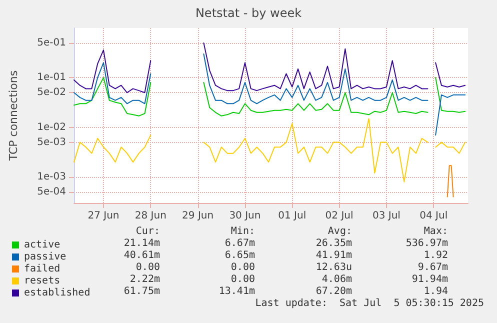 The height and width of the screenshot is (323, 497). I want to click on y-tick-label: 1e-03, so click(51, 177).